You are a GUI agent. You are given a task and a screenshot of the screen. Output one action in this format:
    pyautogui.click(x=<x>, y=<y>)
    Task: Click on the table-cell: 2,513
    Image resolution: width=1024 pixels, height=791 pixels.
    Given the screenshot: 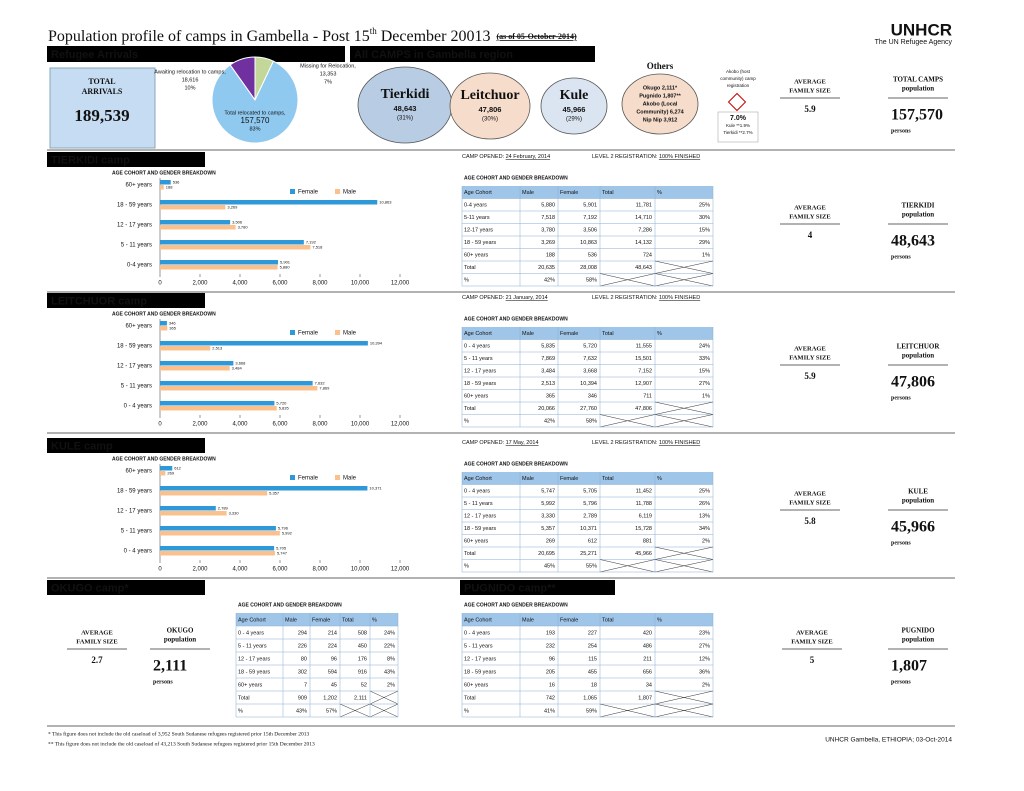 What is the action you would take?
    pyautogui.click(x=548, y=384)
    